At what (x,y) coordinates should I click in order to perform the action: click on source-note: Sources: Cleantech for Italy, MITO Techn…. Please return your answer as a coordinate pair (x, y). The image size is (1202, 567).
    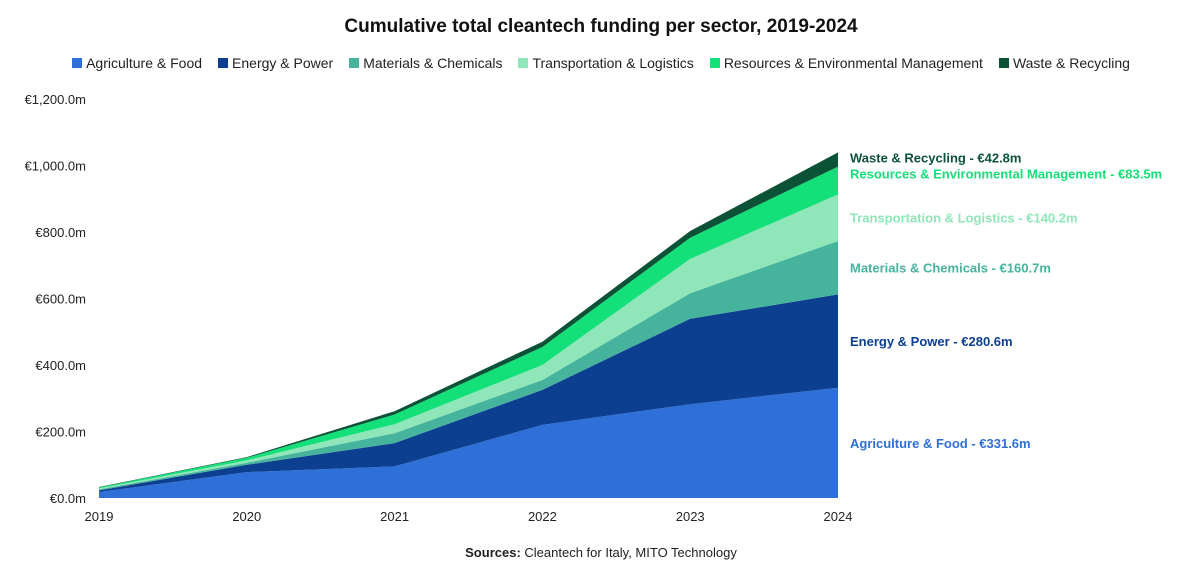
    Looking at the image, I should click on (601, 552).